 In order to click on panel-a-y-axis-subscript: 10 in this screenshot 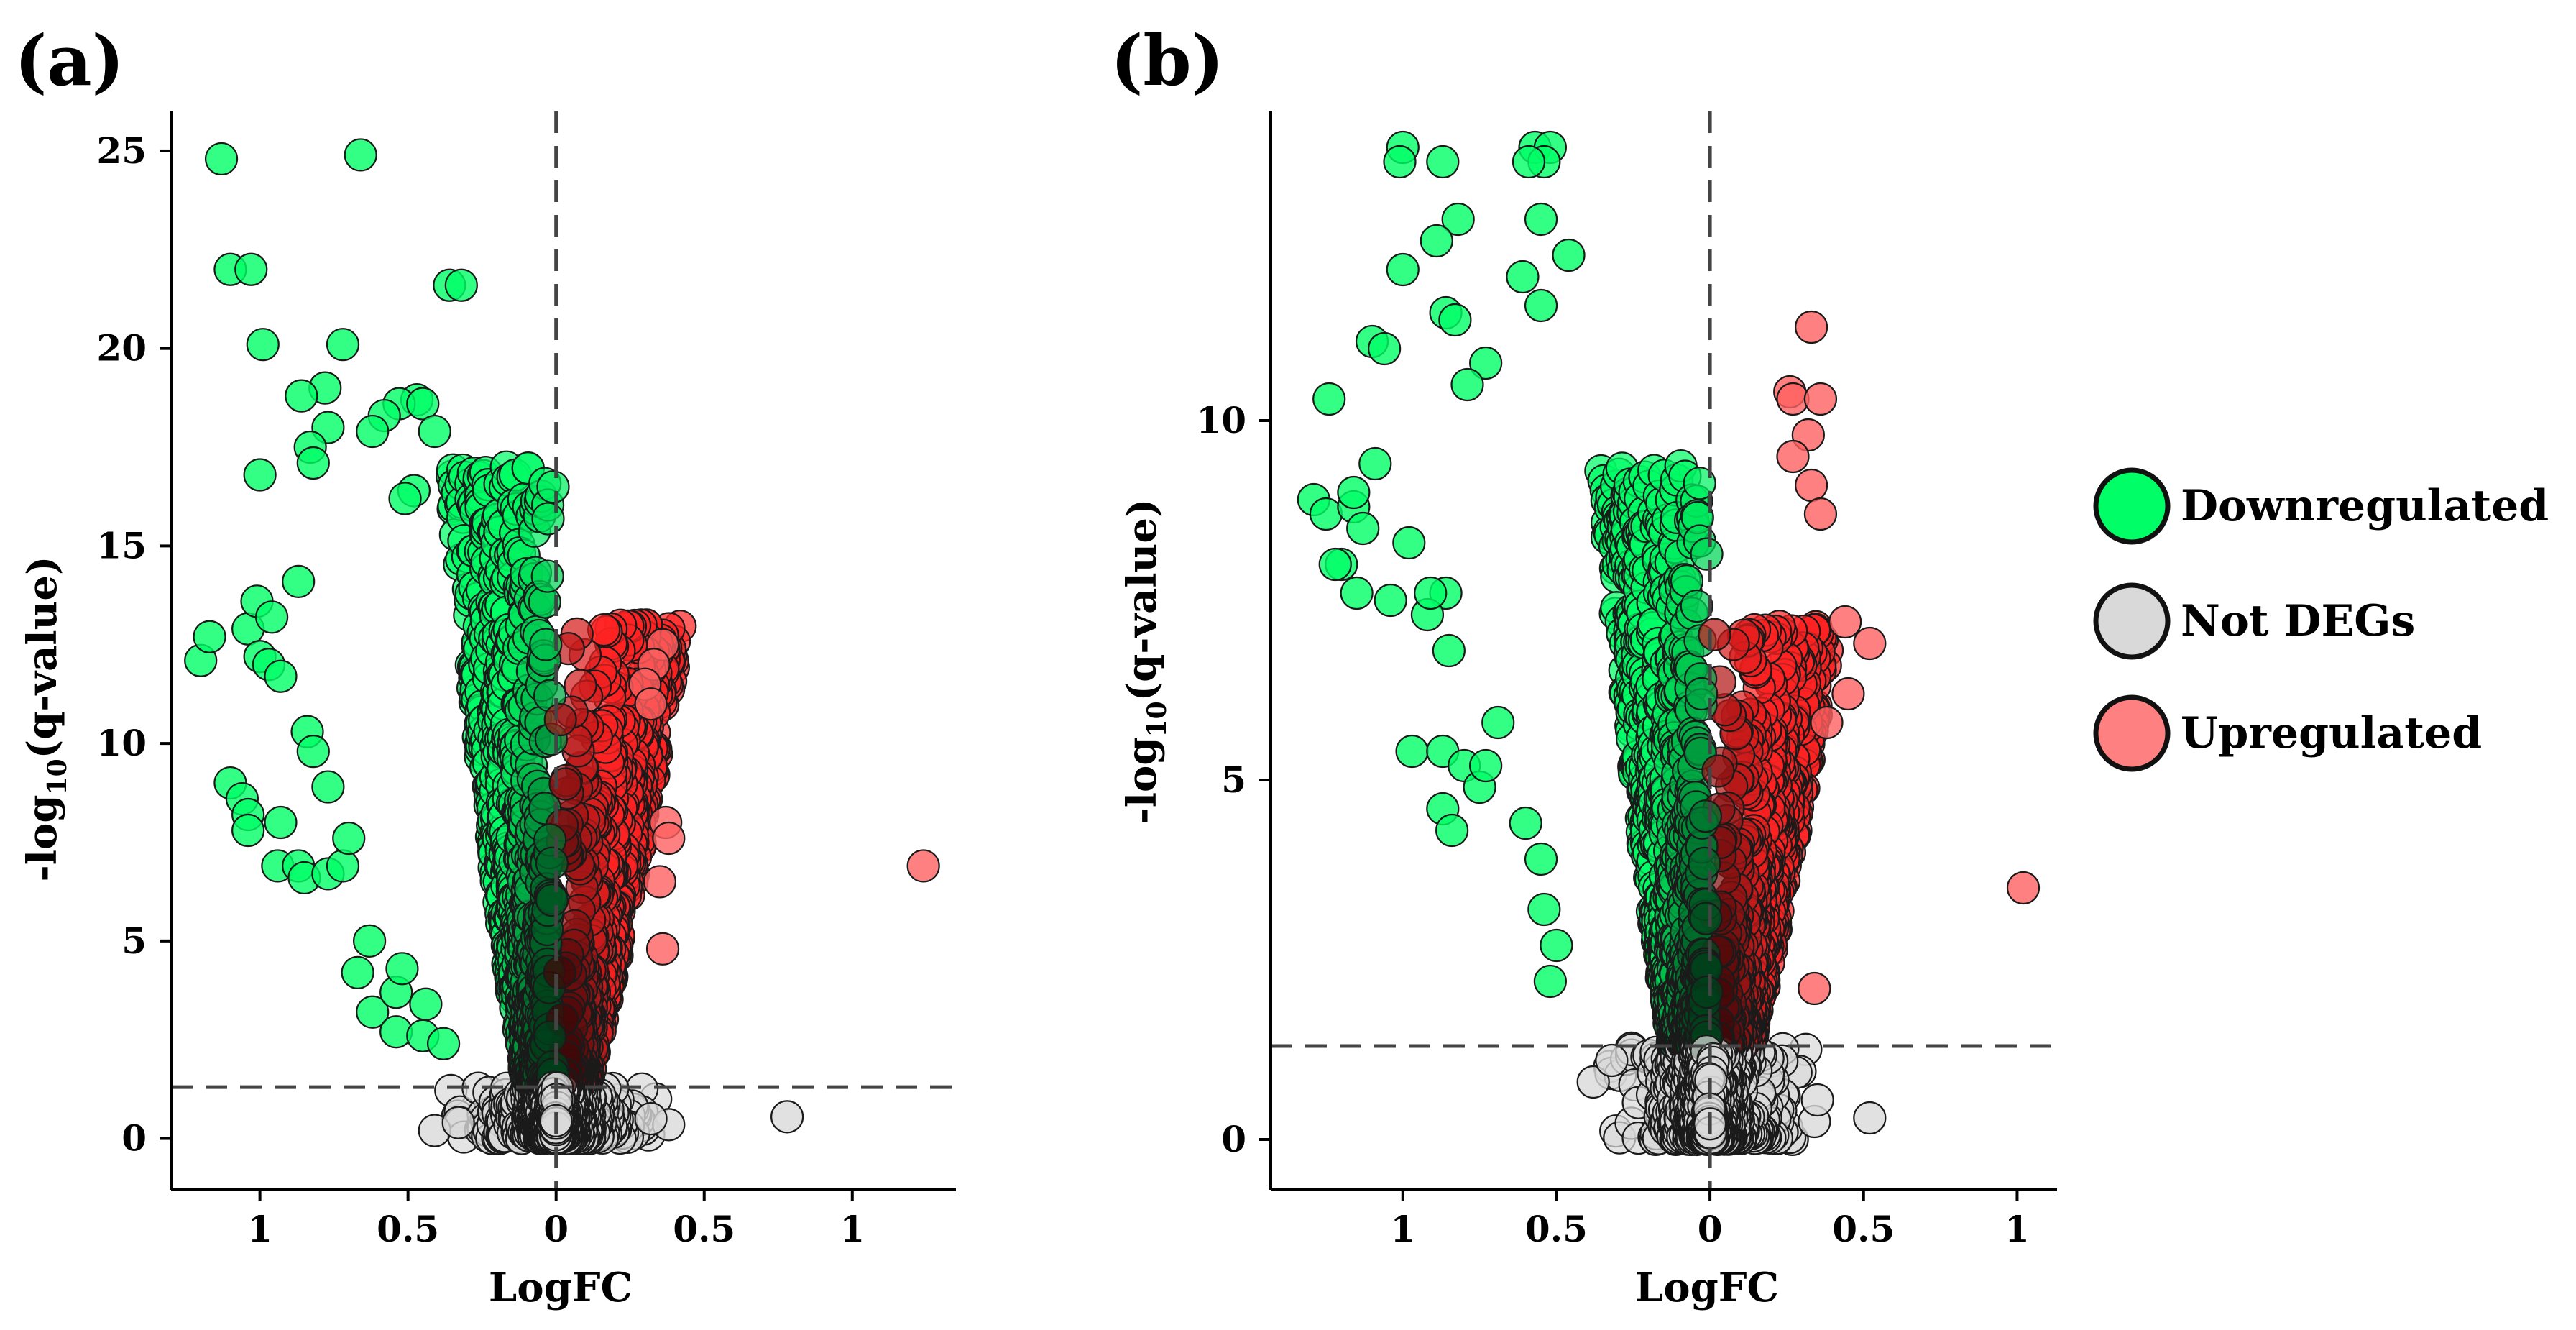, I will do `click(57, 776)`.